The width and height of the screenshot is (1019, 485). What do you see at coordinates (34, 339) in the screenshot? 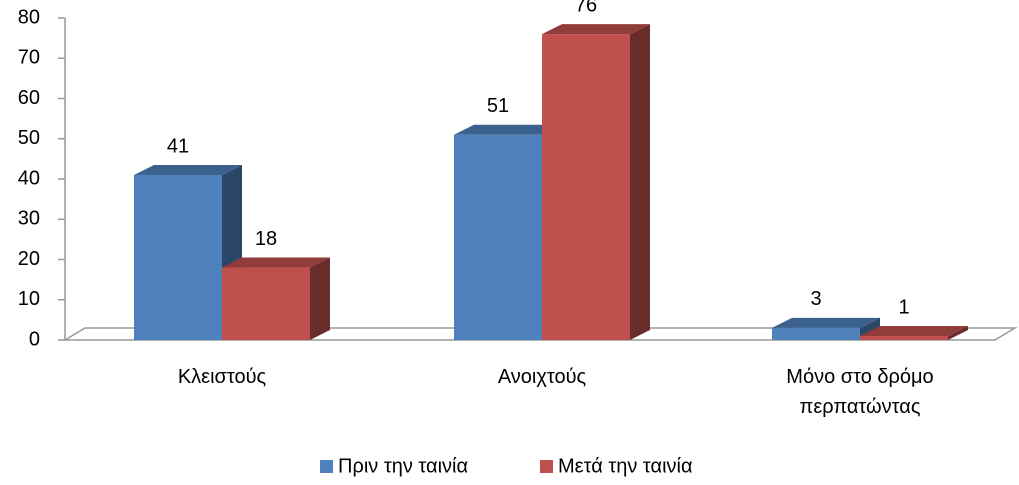
I see `y-tick-label: 0` at bounding box center [34, 339].